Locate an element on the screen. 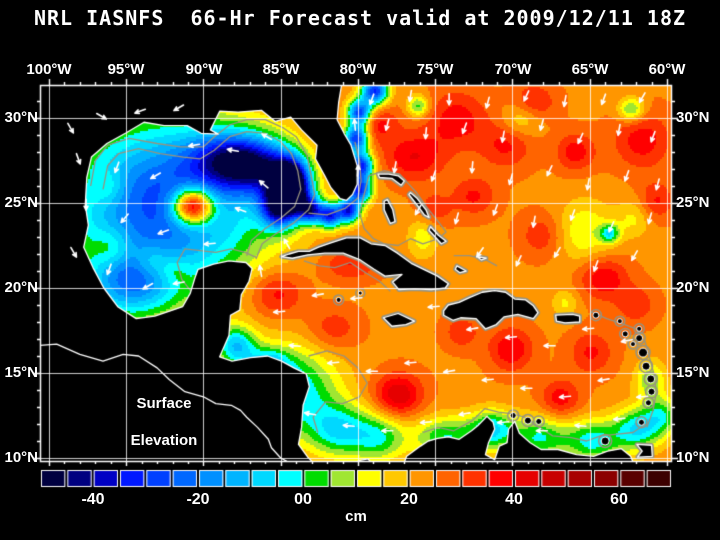 This screenshot has height=540, width=720. lon-label: 65°W is located at coordinates (590, 69).